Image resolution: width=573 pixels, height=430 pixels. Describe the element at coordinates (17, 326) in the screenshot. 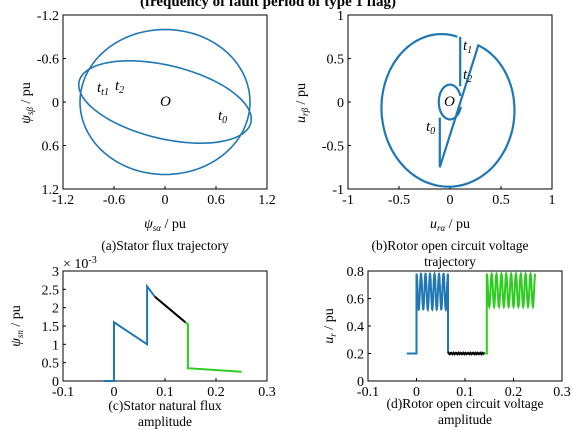

I see `y-axis-label: ψsn / pu` at that location.